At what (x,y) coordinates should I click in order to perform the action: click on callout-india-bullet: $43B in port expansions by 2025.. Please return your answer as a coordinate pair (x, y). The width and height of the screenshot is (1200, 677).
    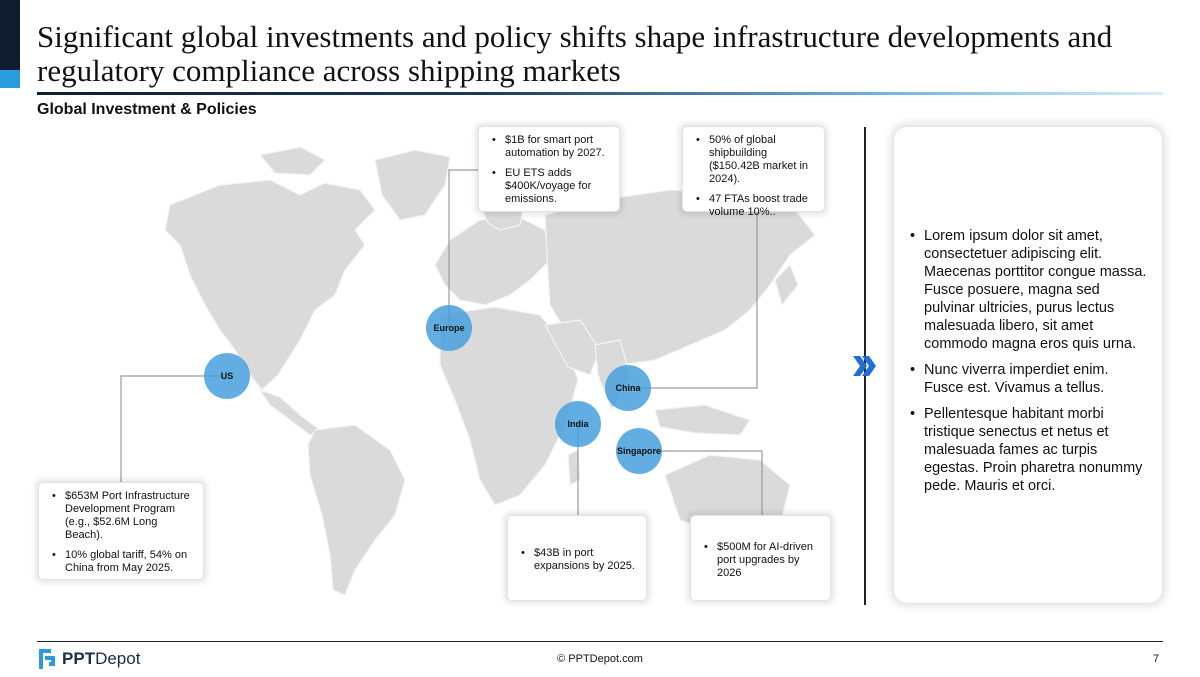
    Looking at the image, I should click on (579, 560).